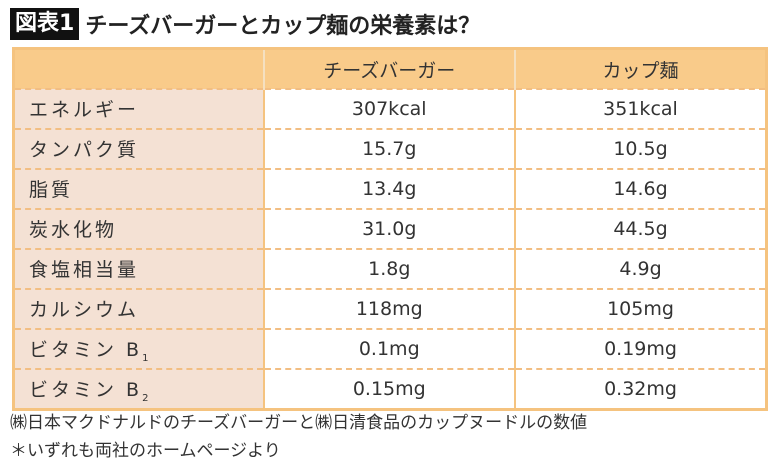 This screenshot has width=780, height=465. I want to click on cheeseburger-value: 31.0g, so click(389, 228).